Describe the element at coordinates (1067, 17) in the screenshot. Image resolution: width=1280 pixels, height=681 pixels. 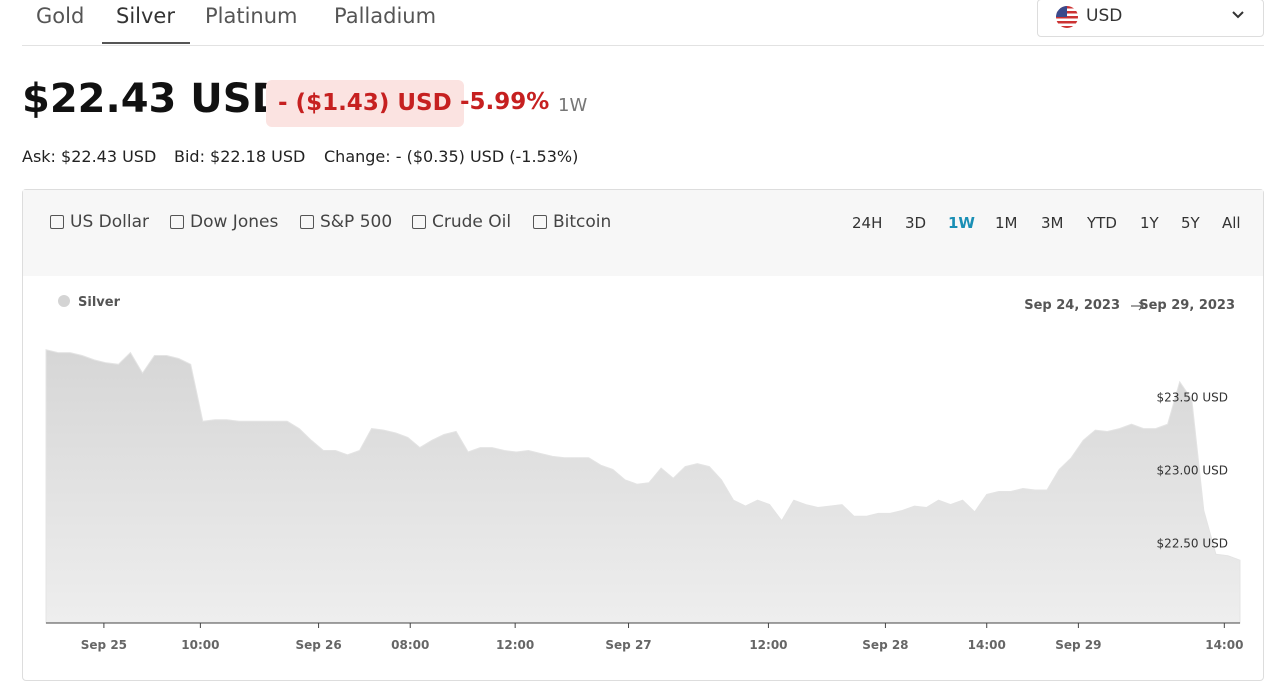
I see `us-flag` at that location.